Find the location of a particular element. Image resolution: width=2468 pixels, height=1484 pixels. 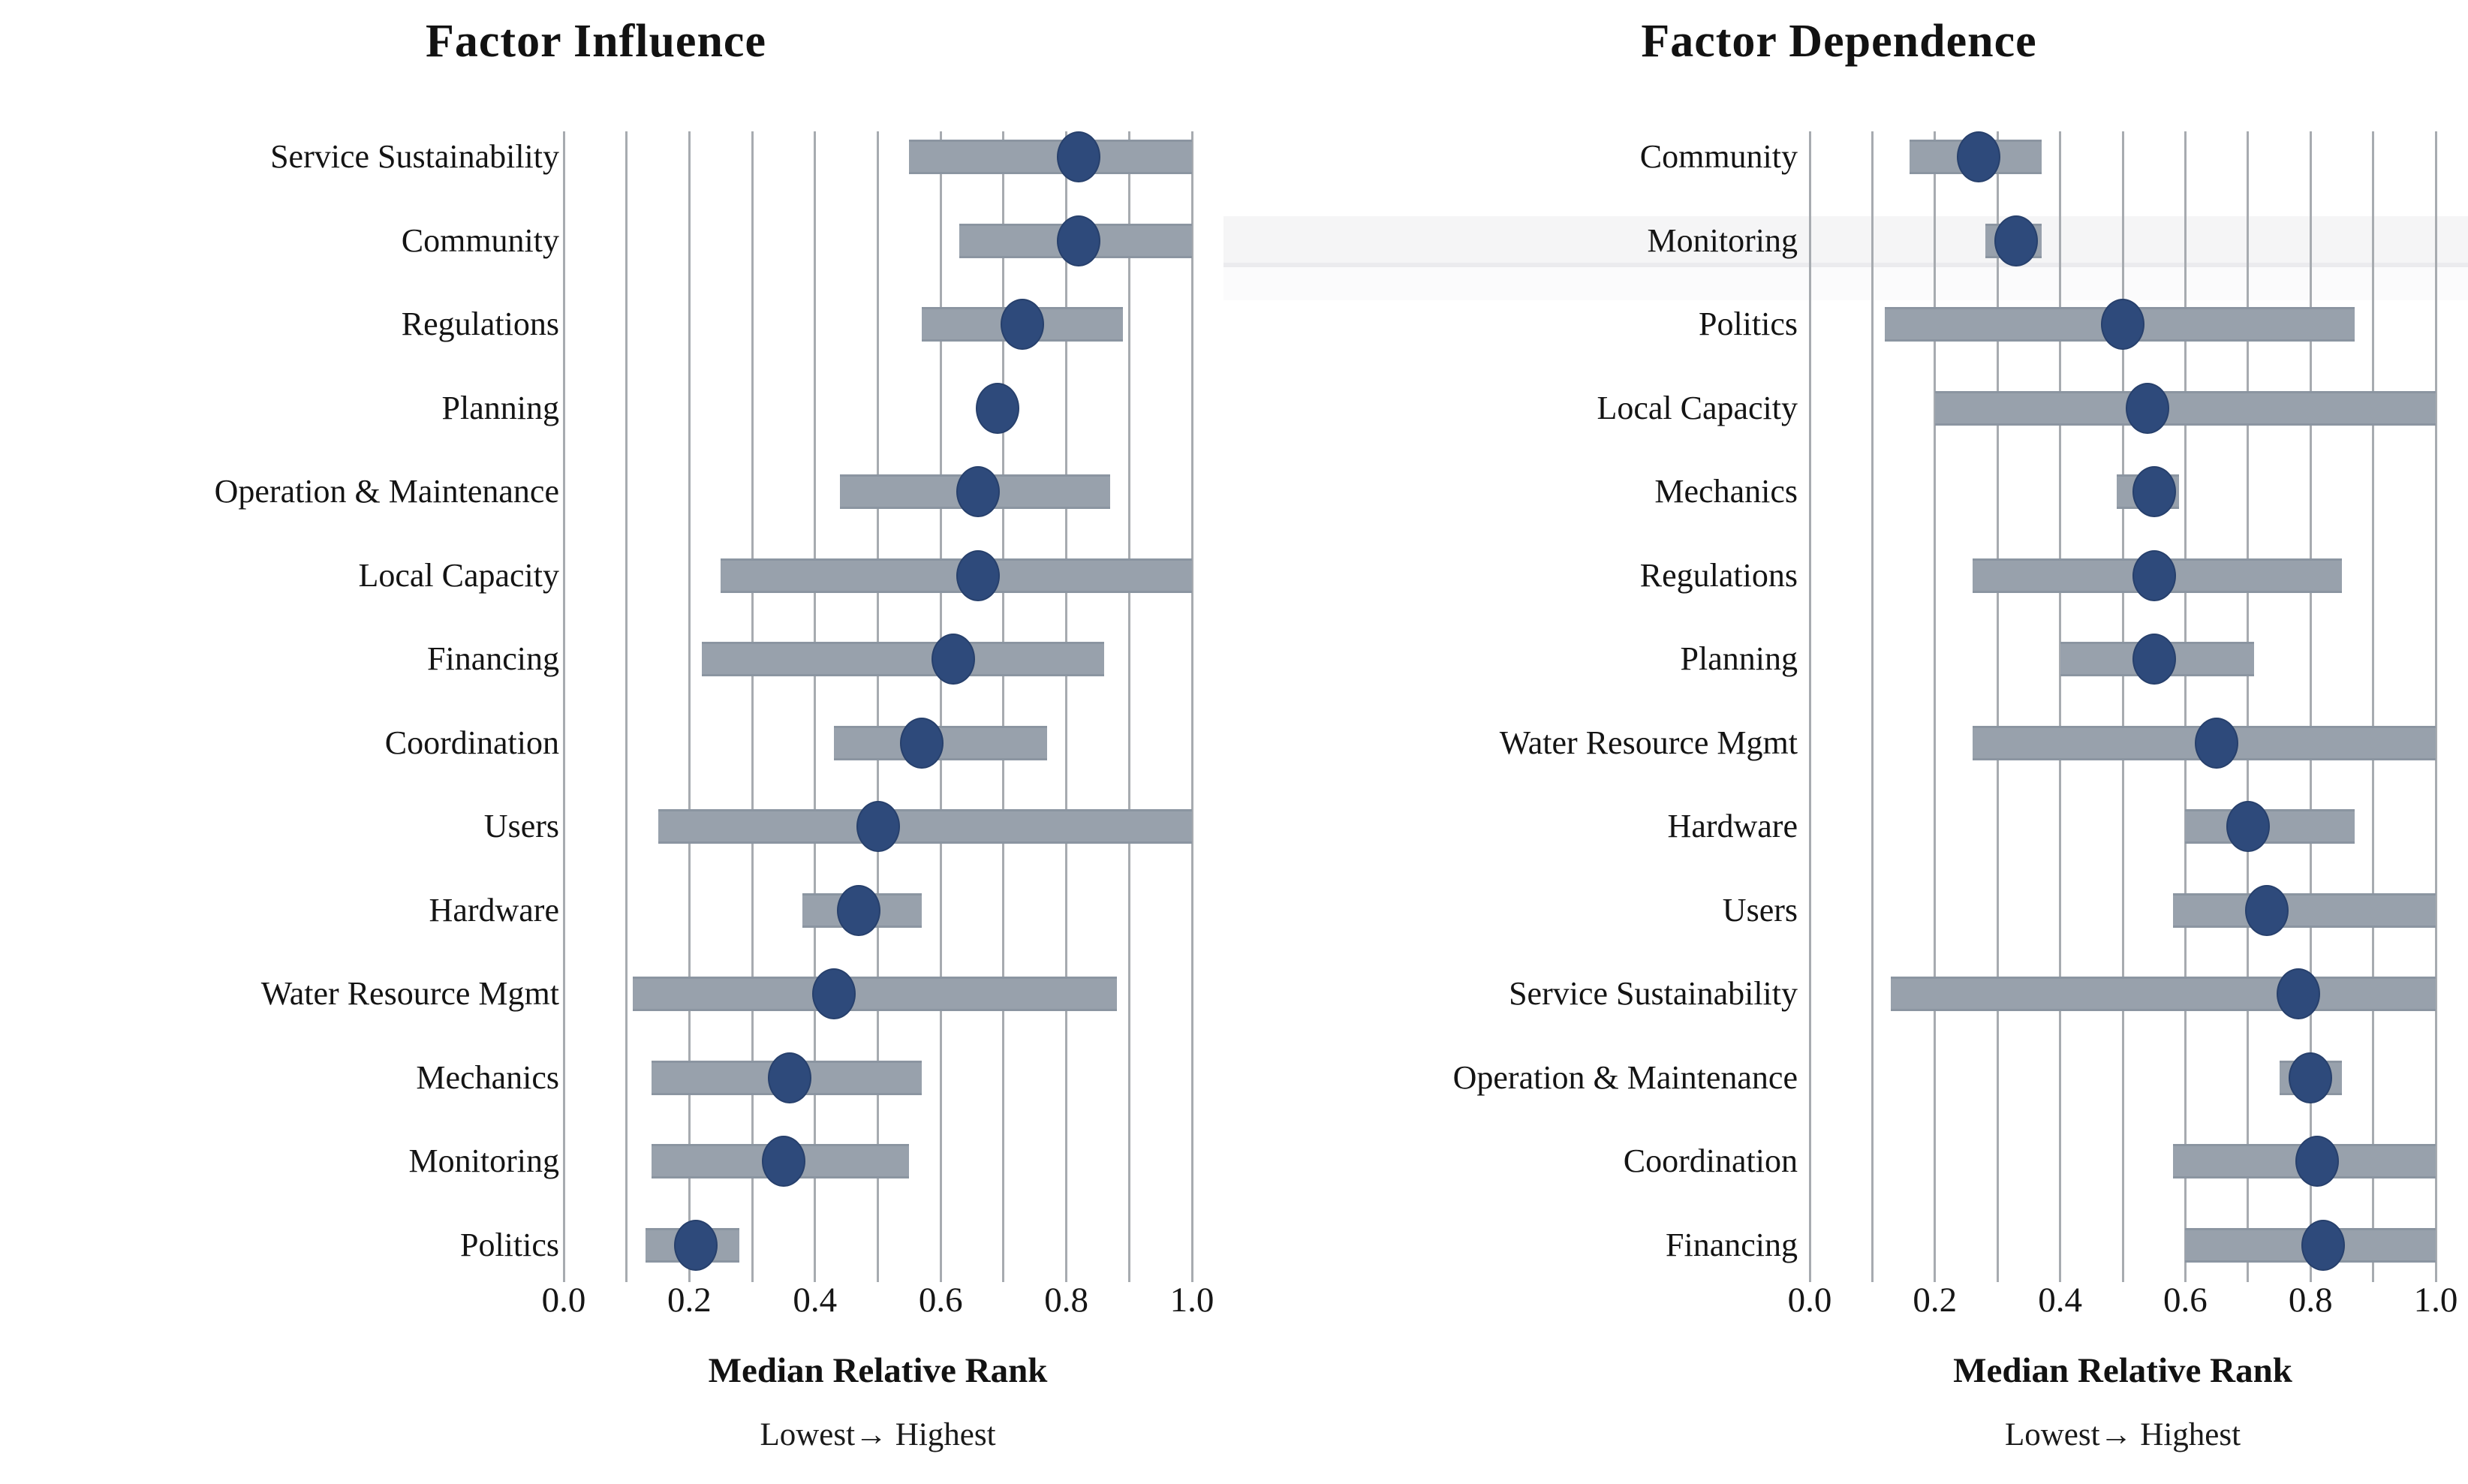

row-highlight-band is located at coordinates (1846, 239).